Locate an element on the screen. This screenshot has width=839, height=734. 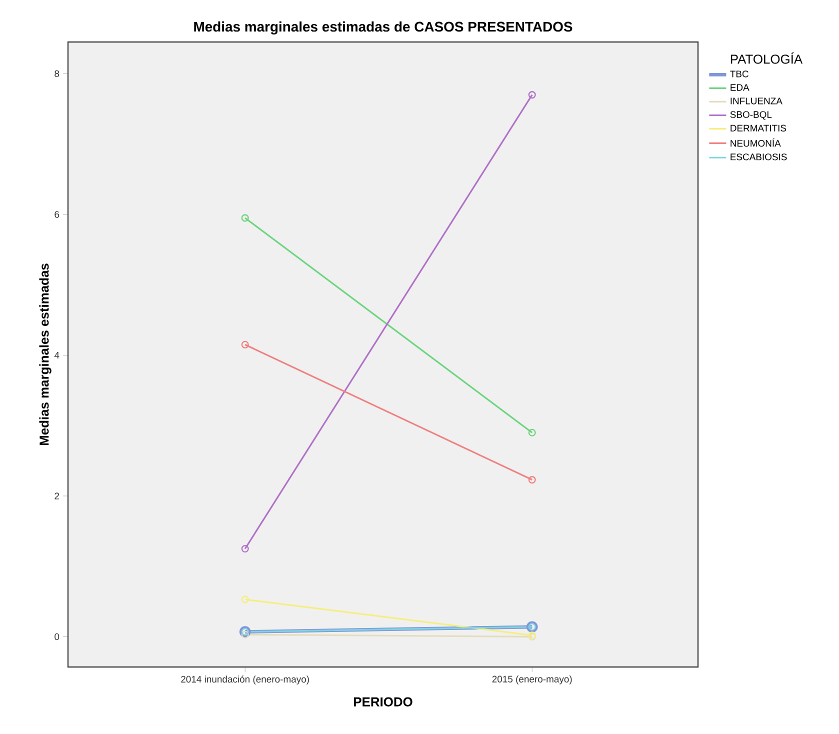
y-tick-label: 2 is located at coordinates (57, 496).